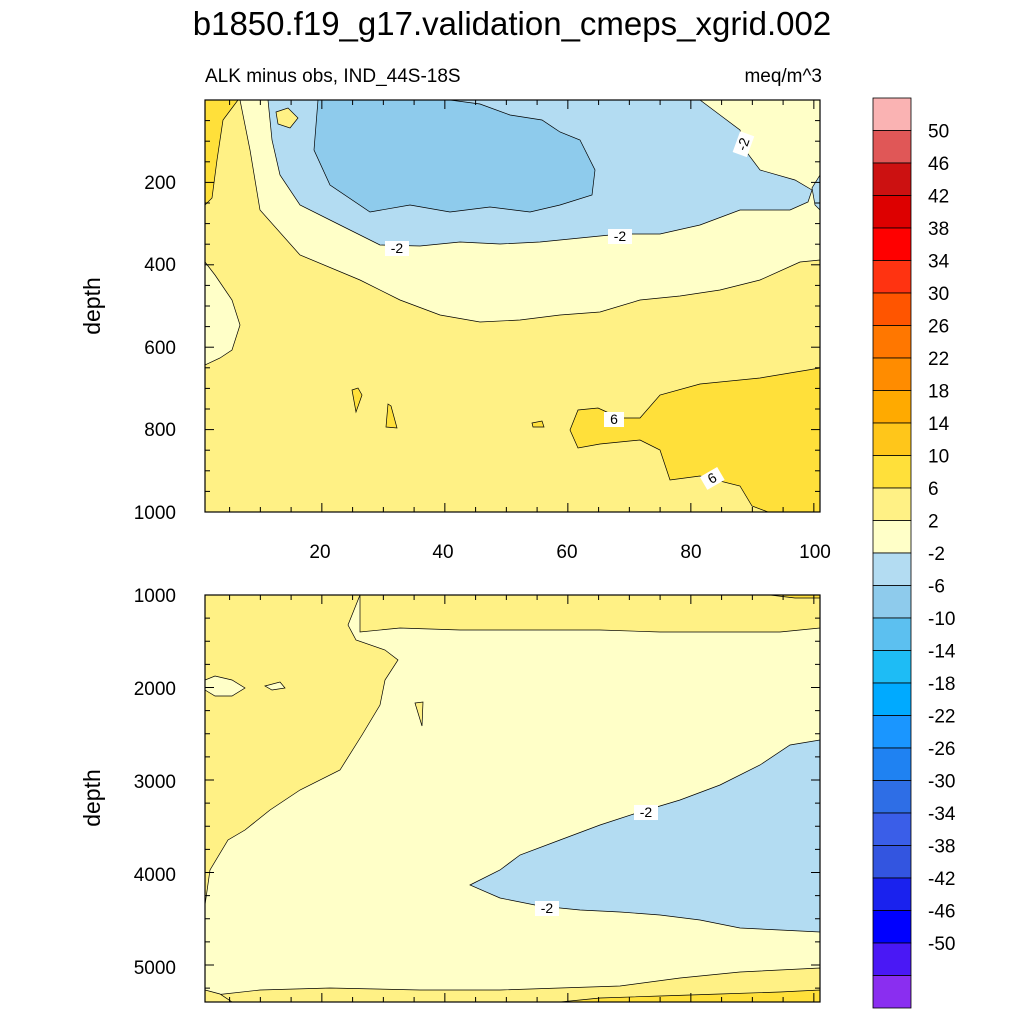  I want to click on colorbar-boxes, so click(892, 553).